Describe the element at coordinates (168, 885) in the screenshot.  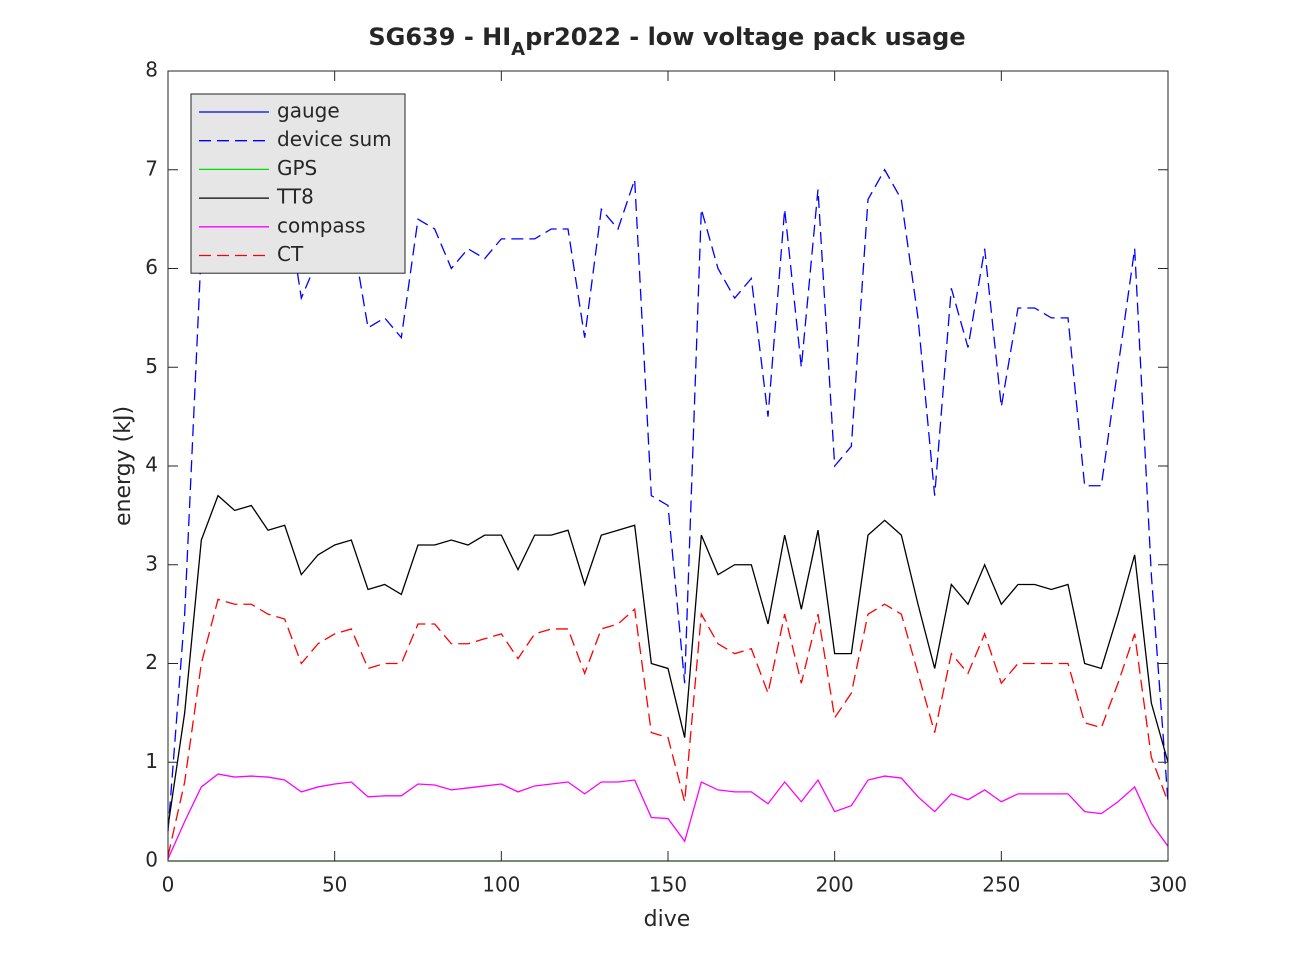
I see `x-tick-label: 0` at that location.